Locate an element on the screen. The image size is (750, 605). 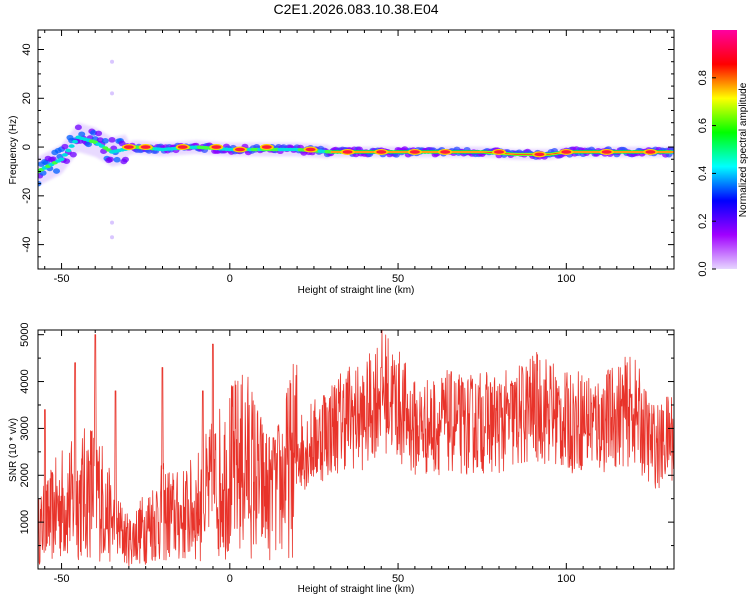
colorbar-tick-label: 0.6 is located at coordinates (703, 125).